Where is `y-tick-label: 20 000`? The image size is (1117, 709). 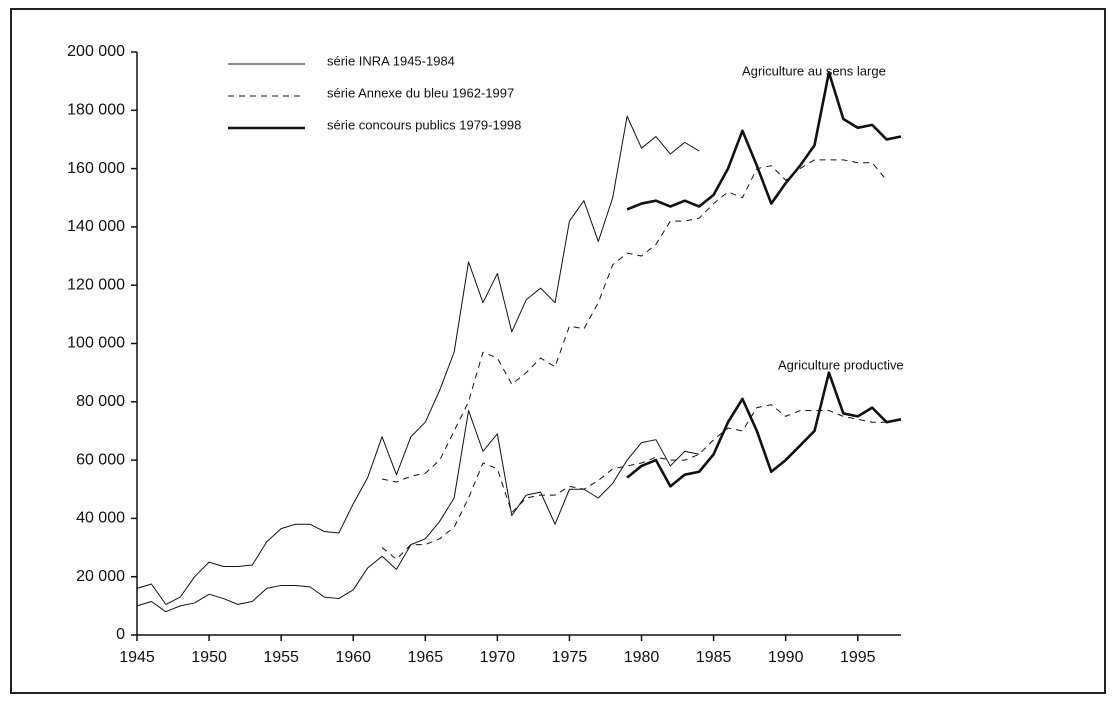 y-tick-label: 20 000 is located at coordinates (100, 576).